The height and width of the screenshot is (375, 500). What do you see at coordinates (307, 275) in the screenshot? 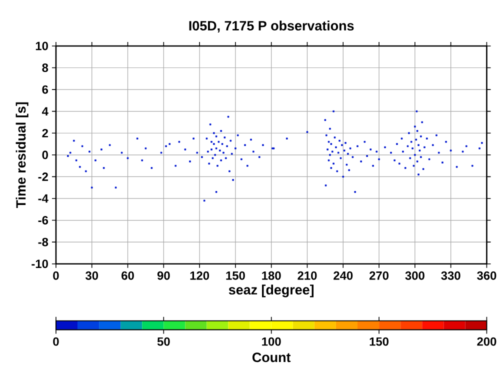
I see `x-tick-label: 210` at bounding box center [307, 275].